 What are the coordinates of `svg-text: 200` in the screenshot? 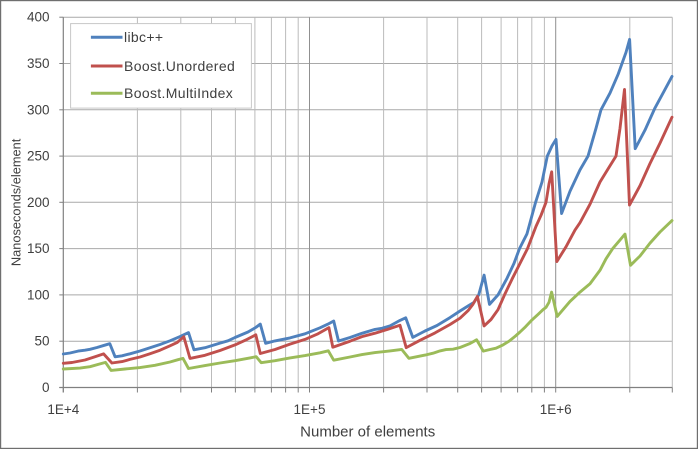 It's located at (38, 202).